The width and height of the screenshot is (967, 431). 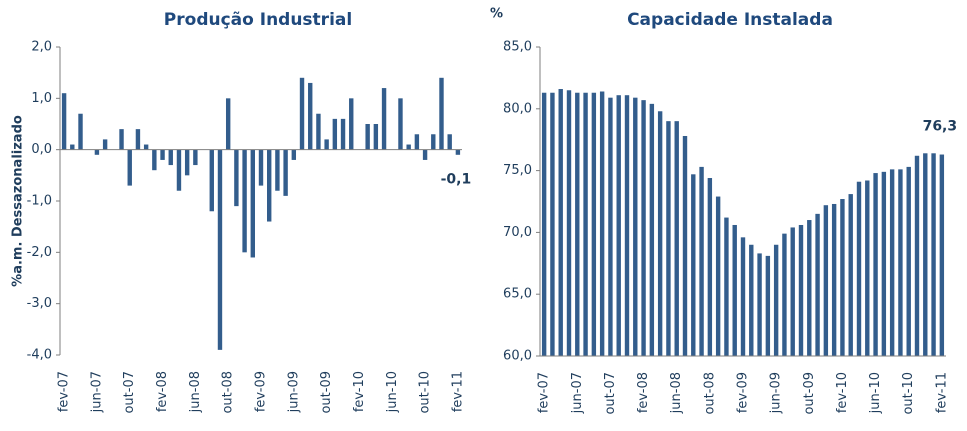 I want to click on x-tick-label: fev-08, so click(x=643, y=392).